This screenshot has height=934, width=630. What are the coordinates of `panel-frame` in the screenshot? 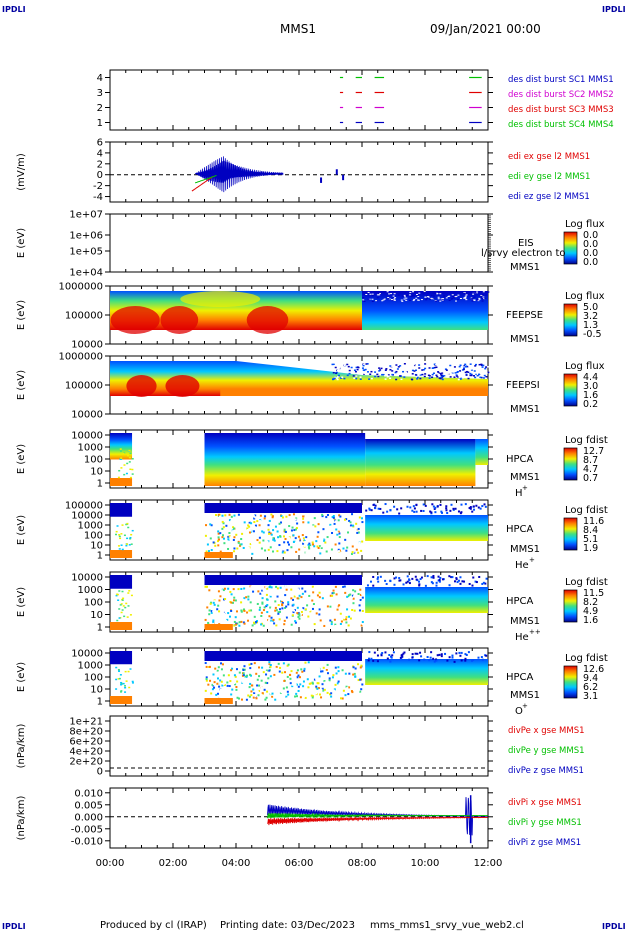 It's located at (299, 243).